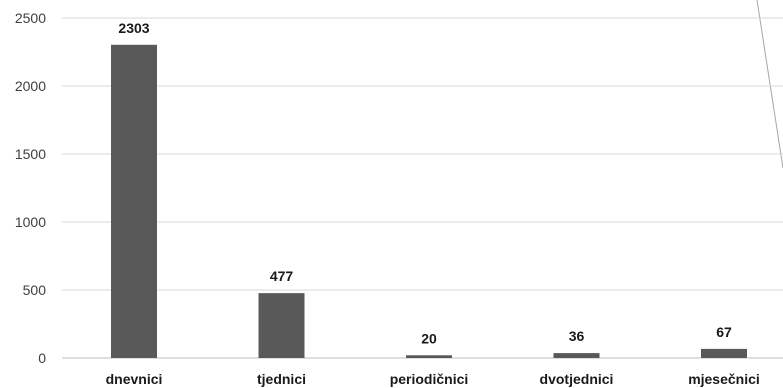 This screenshot has height=388, width=783. I want to click on bar-mjesečnici, so click(724, 353).